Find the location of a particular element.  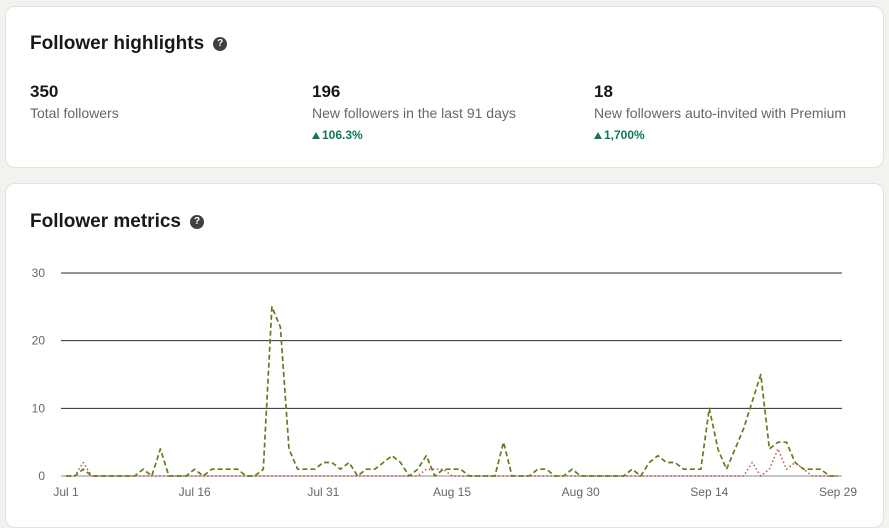

y-tick-label: 20 is located at coordinates (39, 341).